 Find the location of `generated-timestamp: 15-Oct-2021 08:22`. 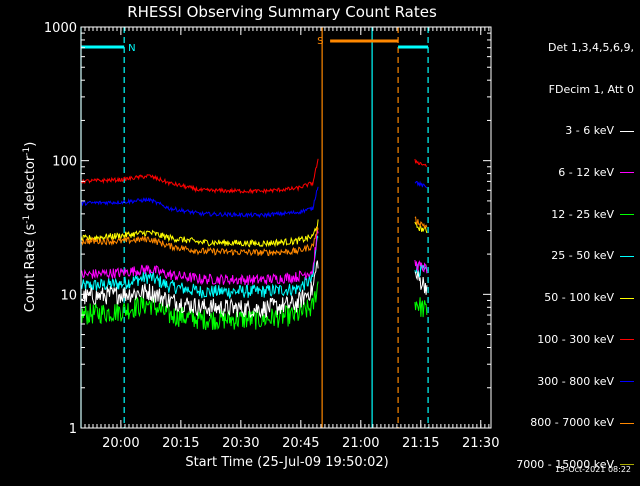

generated-timestamp: 15-Oct-2021 08:22 is located at coordinates (593, 469).